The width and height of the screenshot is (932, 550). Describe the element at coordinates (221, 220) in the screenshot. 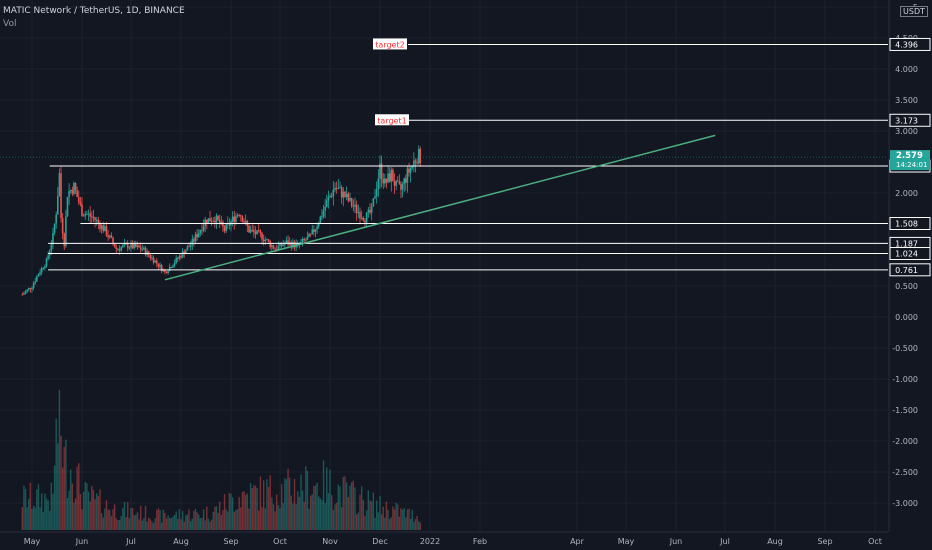

I see `candles-group` at that location.